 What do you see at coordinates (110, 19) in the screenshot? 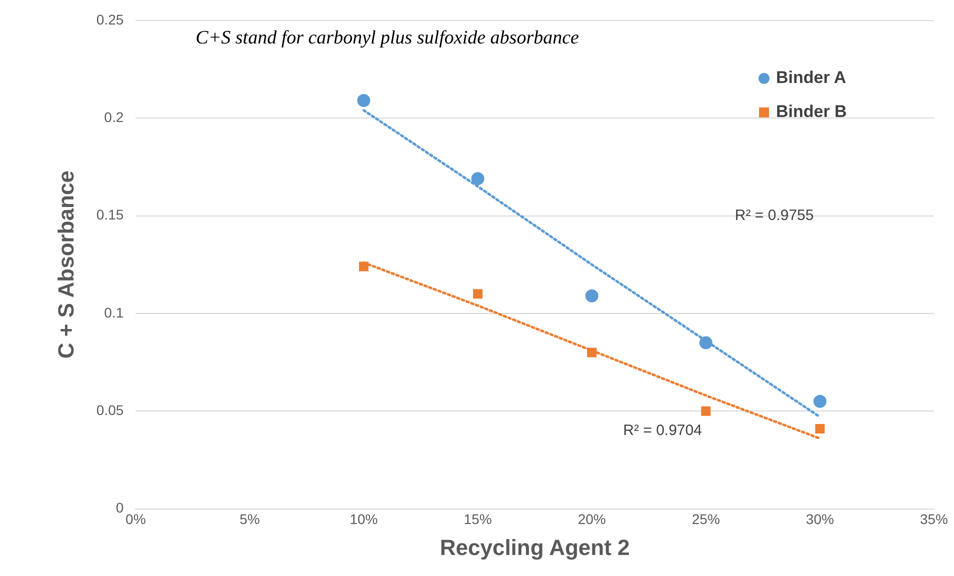
I see `y-tick-label: 0.25` at bounding box center [110, 19].